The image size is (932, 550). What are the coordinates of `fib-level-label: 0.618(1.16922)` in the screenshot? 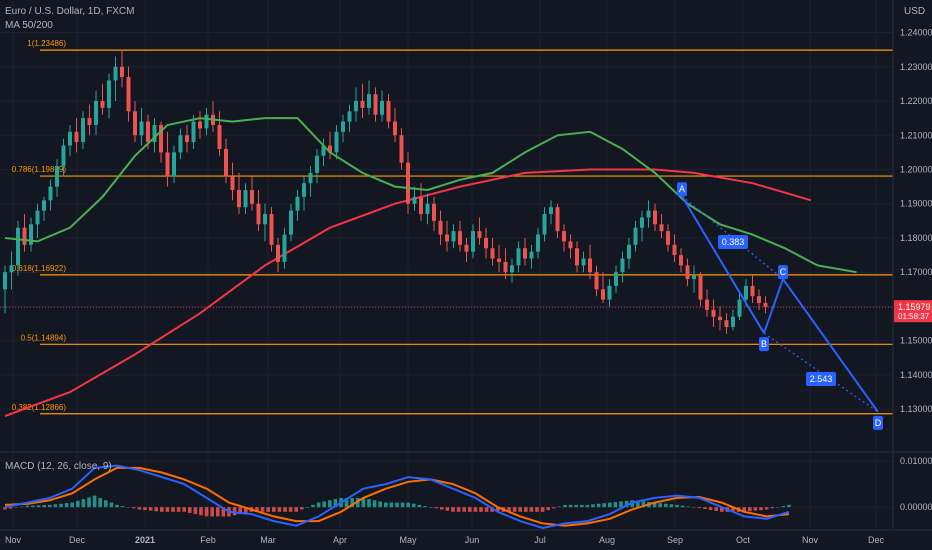 It's located at (39, 268).